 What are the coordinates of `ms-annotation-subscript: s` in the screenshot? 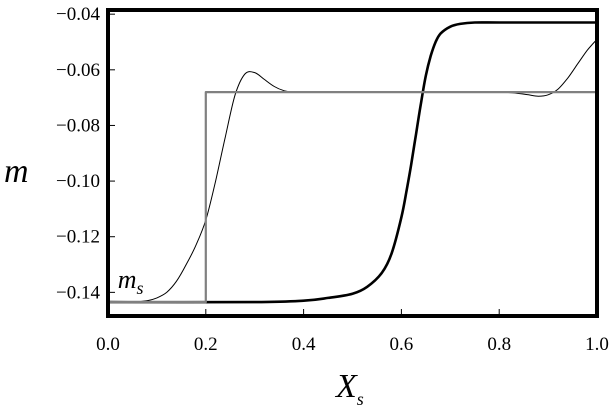 It's located at (140, 288).